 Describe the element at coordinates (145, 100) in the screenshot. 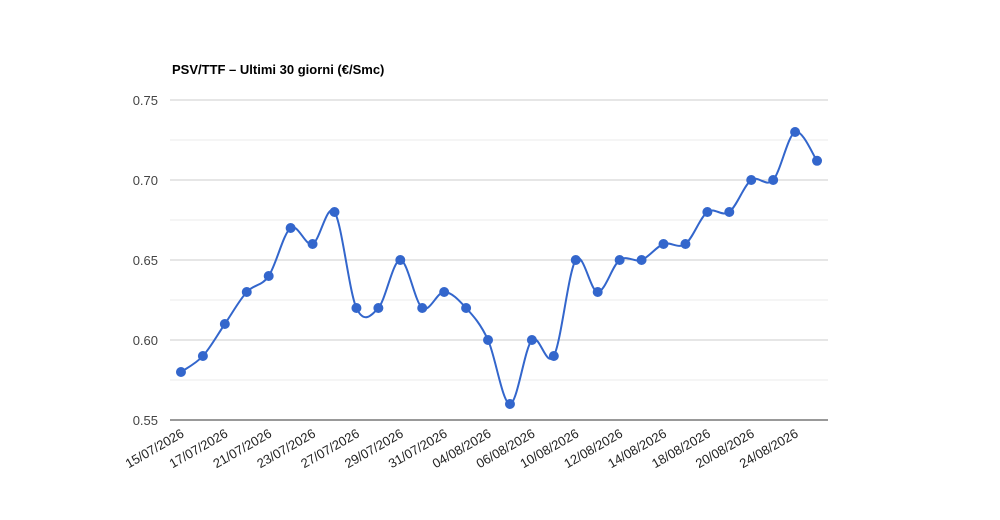

I see `y-tick-label: 0.75` at that location.